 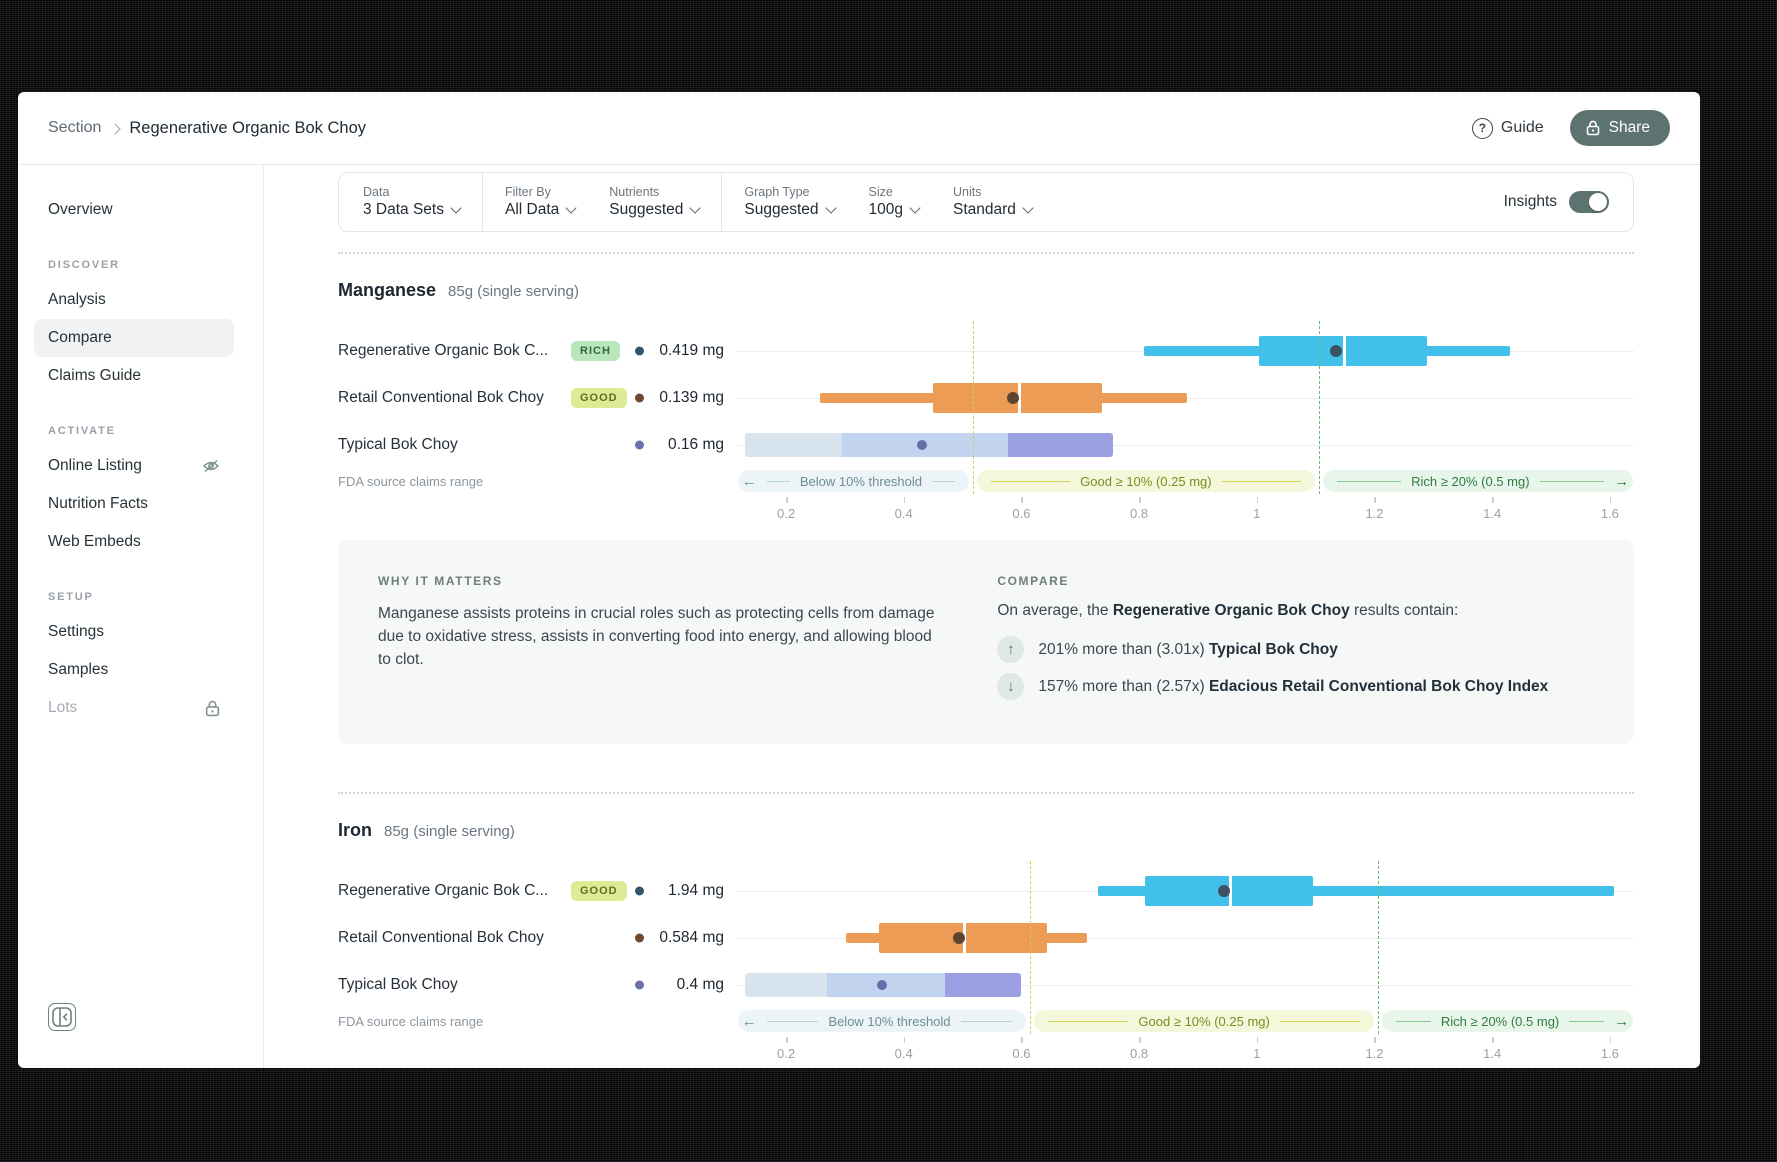 What do you see at coordinates (513, 291) in the screenshot?
I see `serving-size-label: 85g (single serving)` at bounding box center [513, 291].